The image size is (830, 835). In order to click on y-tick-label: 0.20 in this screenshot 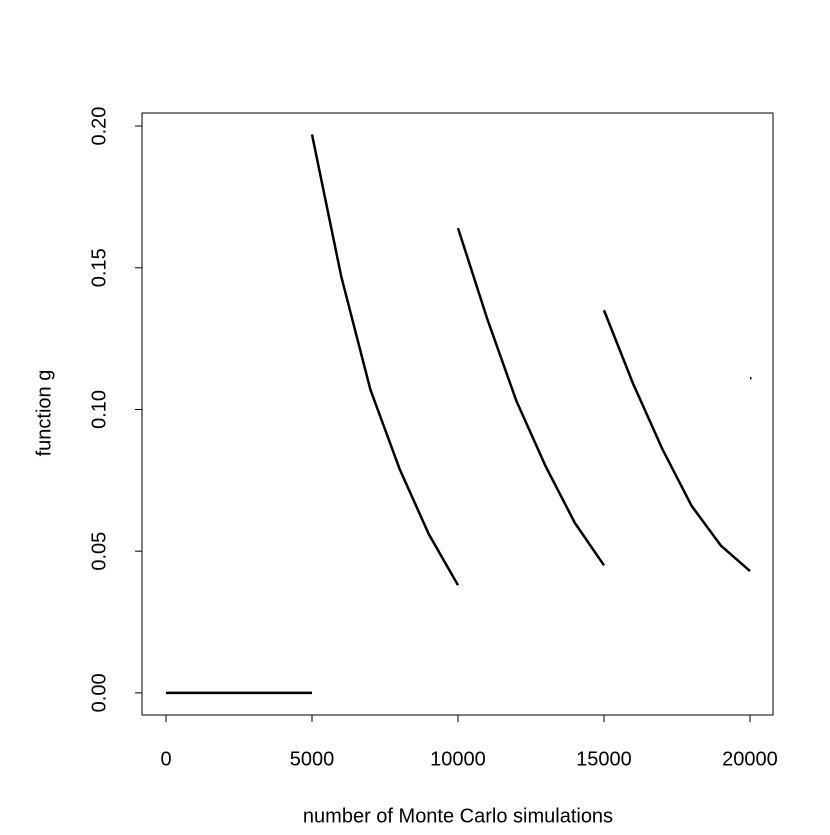, I will do `click(99, 126)`.